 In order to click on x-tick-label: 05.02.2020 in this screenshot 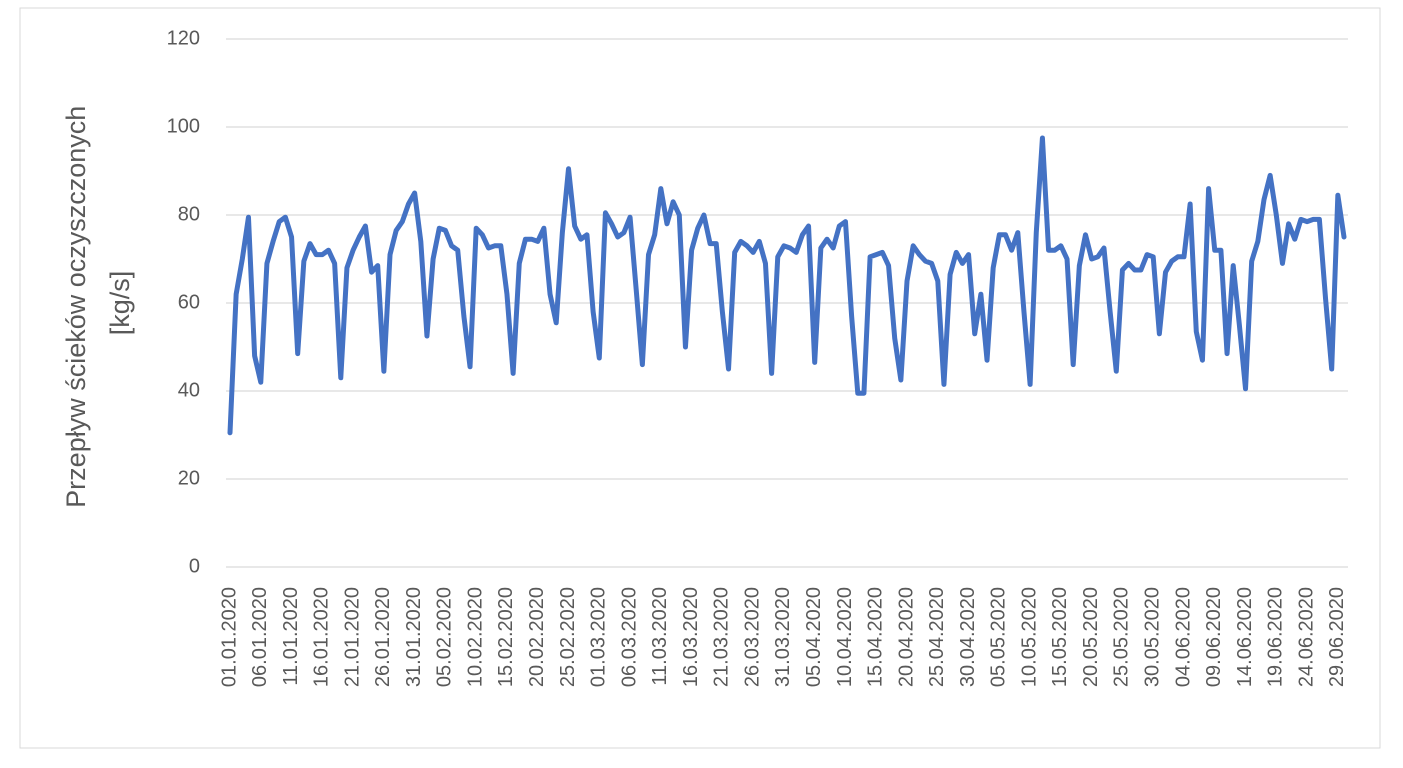, I will do `click(445, 637)`.